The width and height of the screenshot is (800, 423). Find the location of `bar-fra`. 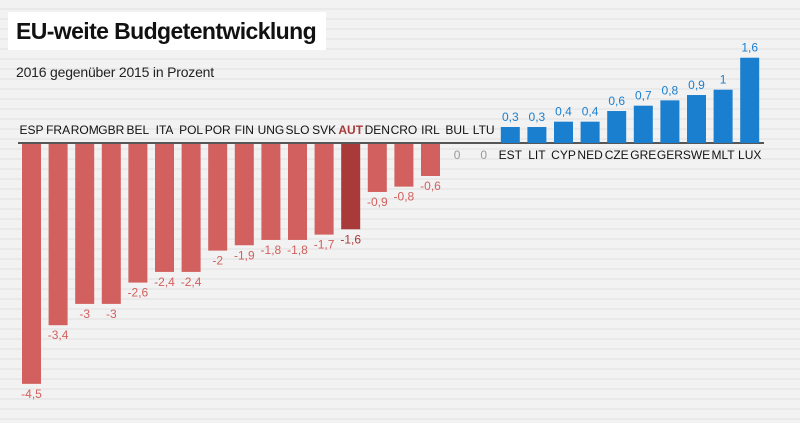

bar-fra is located at coordinates (58, 235).